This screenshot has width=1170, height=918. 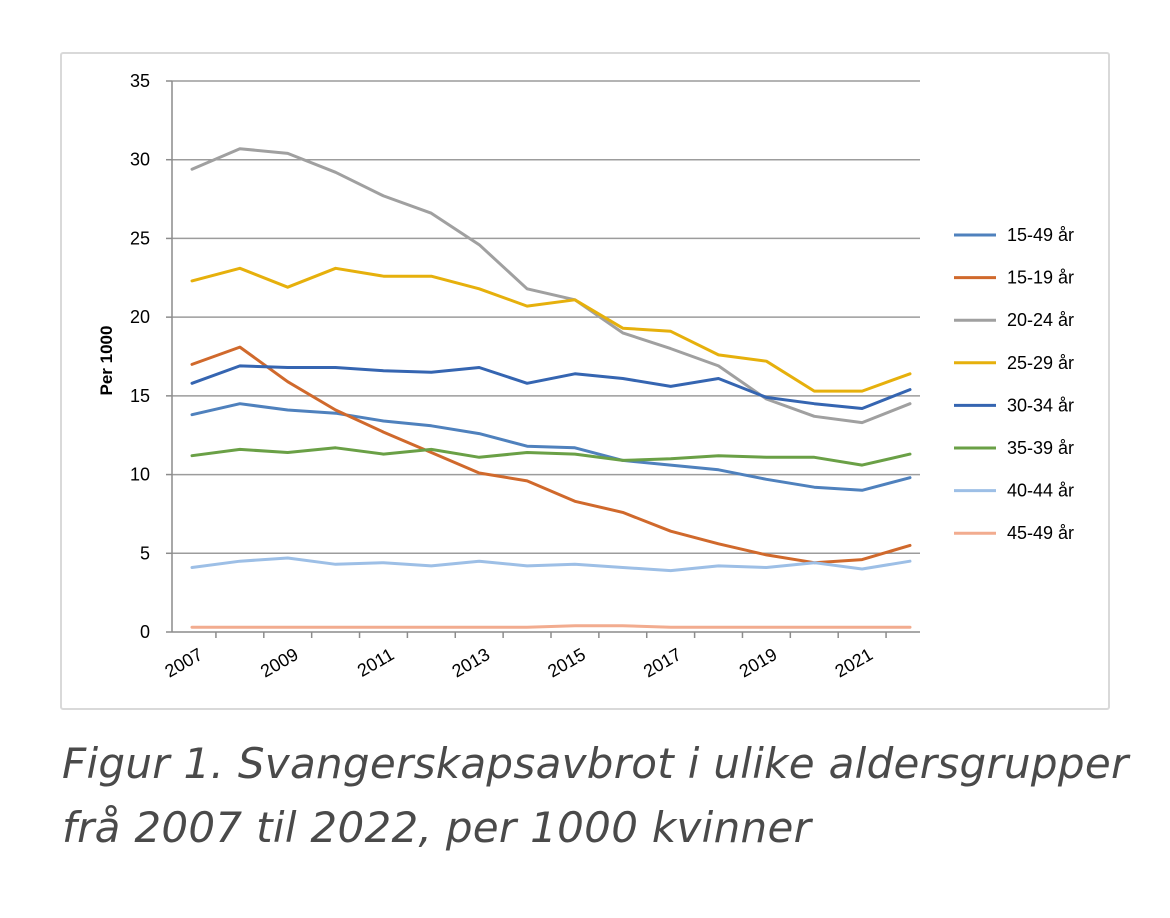 I want to click on x-tick-label-2015: 2015, so click(x=566, y=662).